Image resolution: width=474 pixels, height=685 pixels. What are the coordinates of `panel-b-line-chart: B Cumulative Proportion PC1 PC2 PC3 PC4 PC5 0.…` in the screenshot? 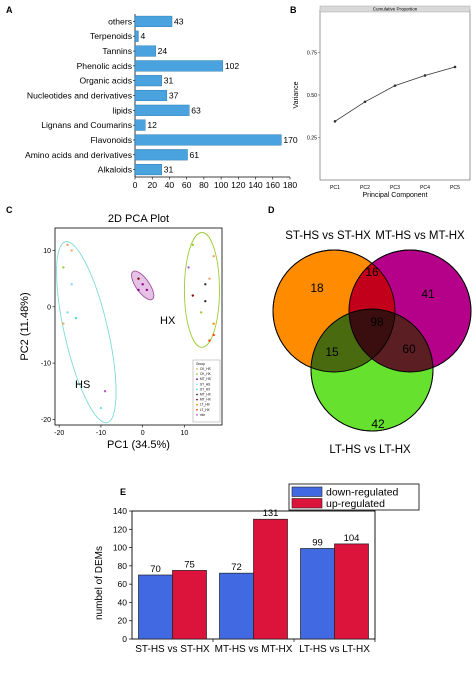 It's located at (380, 102).